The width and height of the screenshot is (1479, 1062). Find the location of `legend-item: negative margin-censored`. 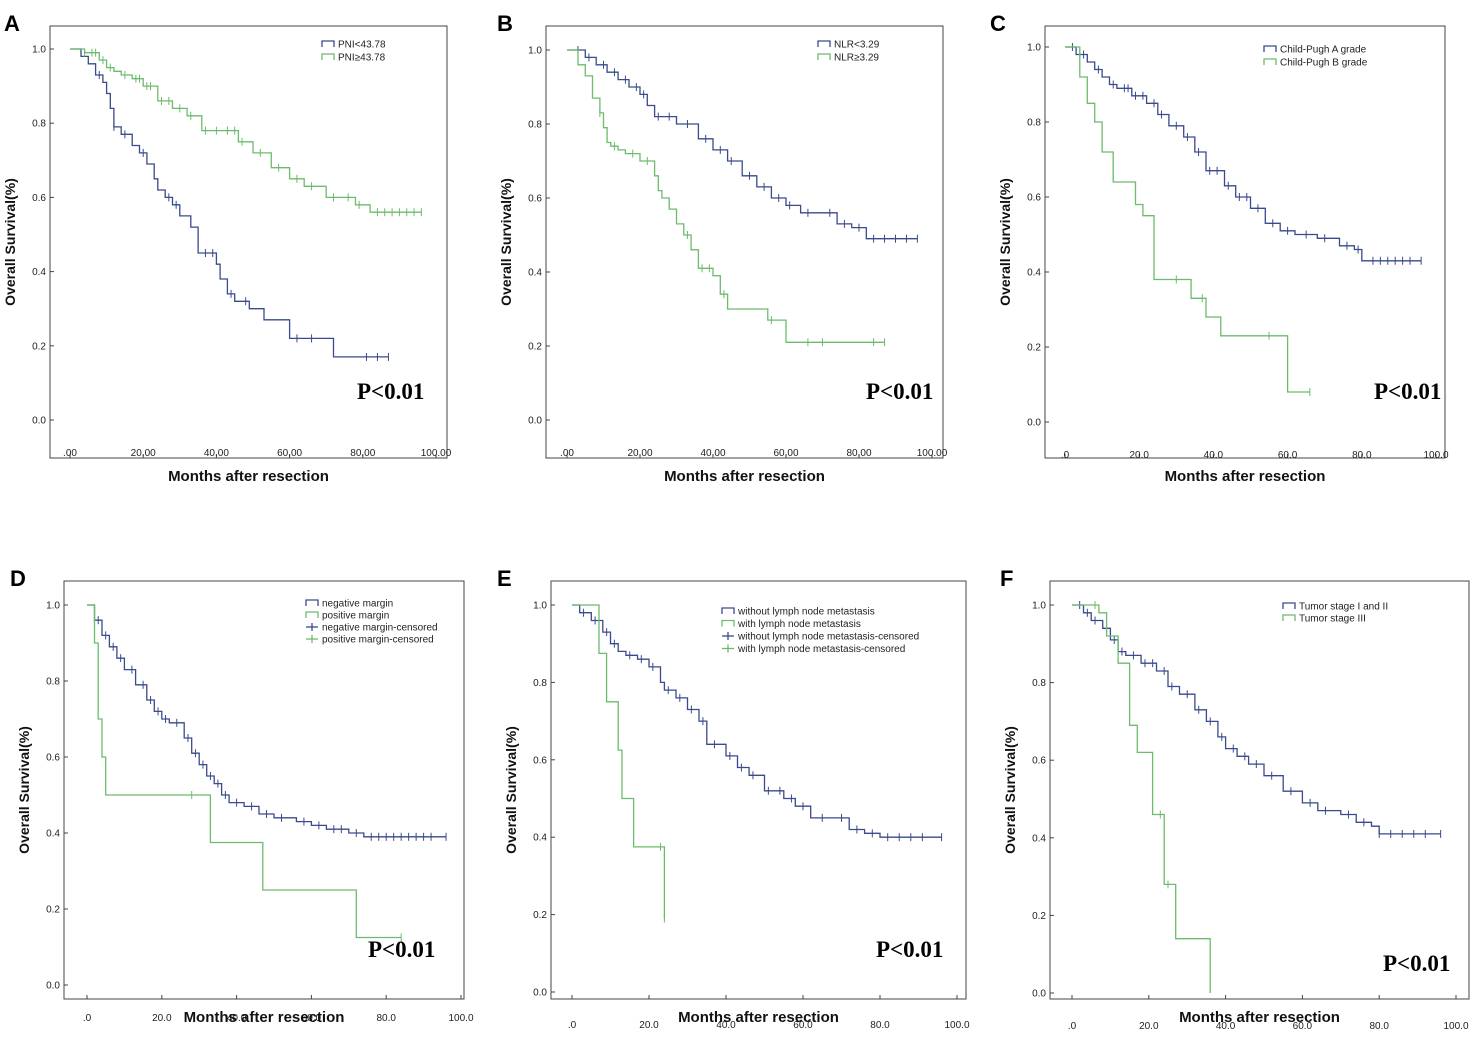

legend-item: negative margin-censored is located at coordinates (372, 628).